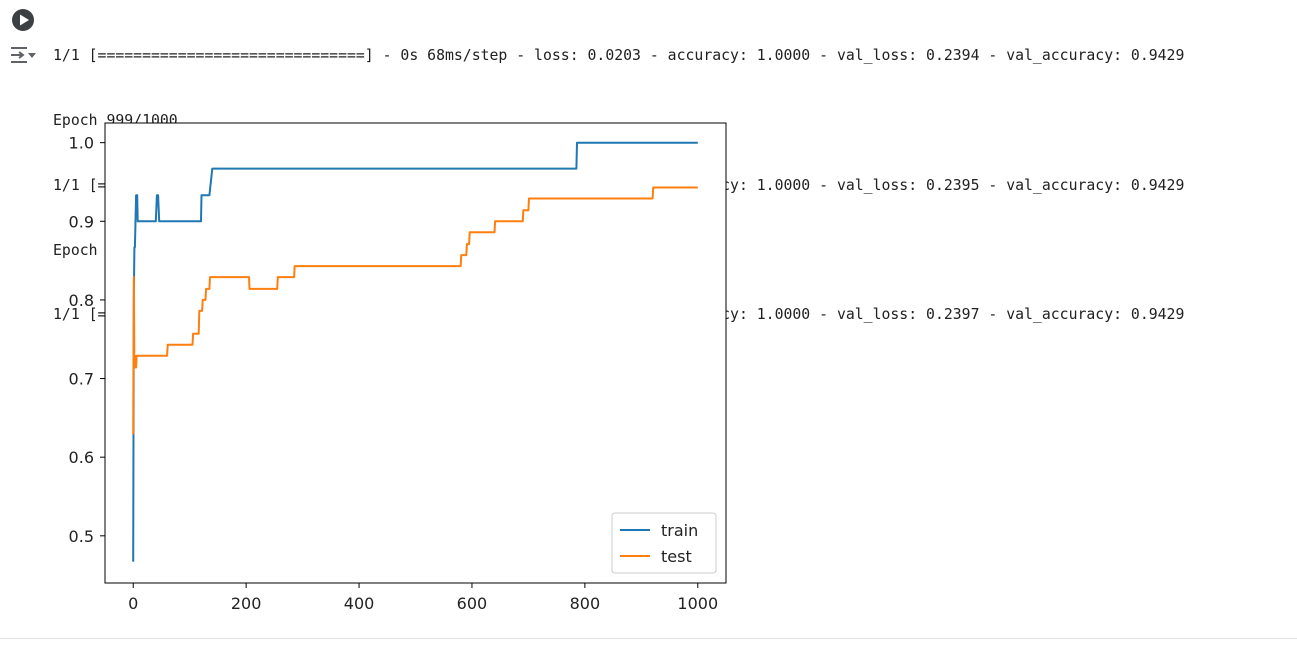  What do you see at coordinates (359, 603) in the screenshot?
I see `x-tick-label: 400` at bounding box center [359, 603].